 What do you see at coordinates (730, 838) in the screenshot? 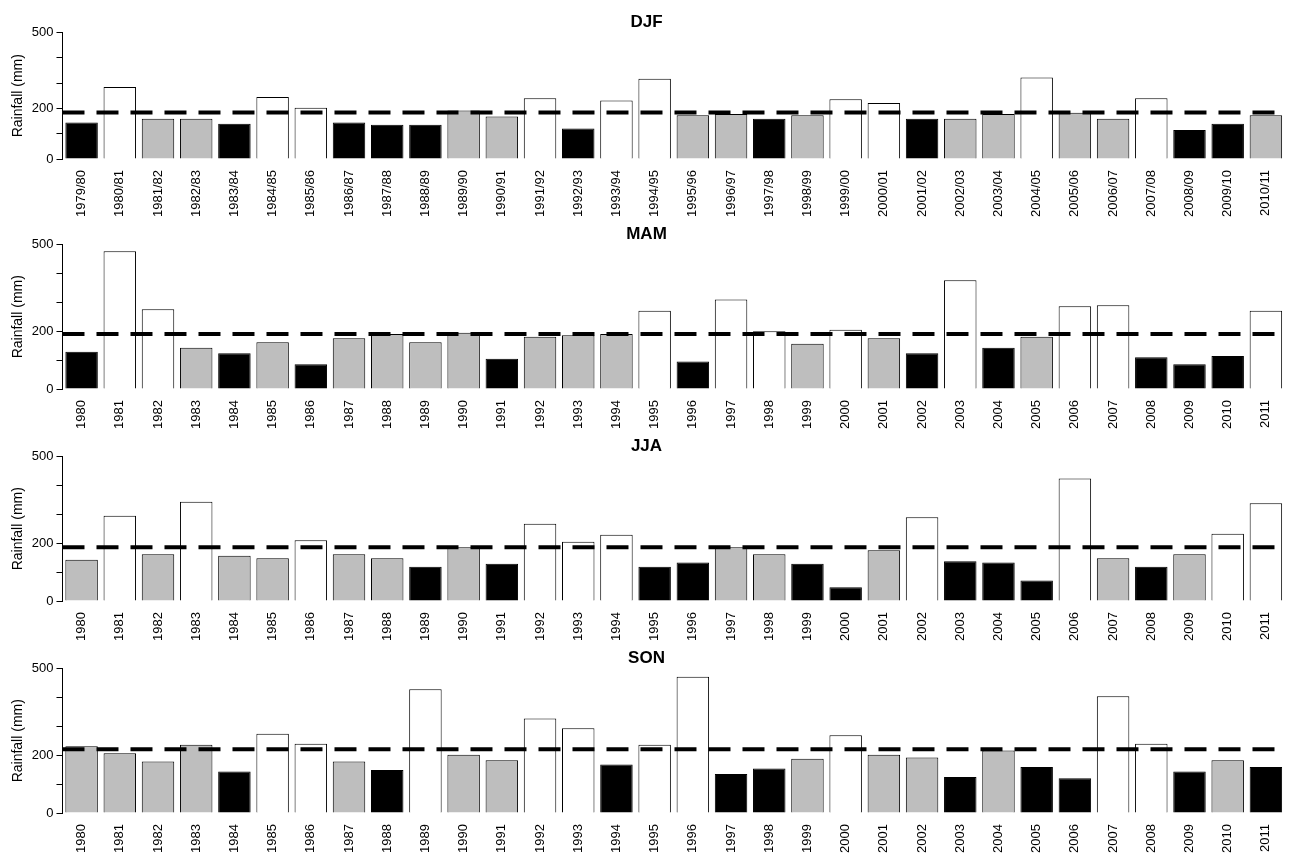
I see `x-tick-label: 1997` at bounding box center [730, 838].